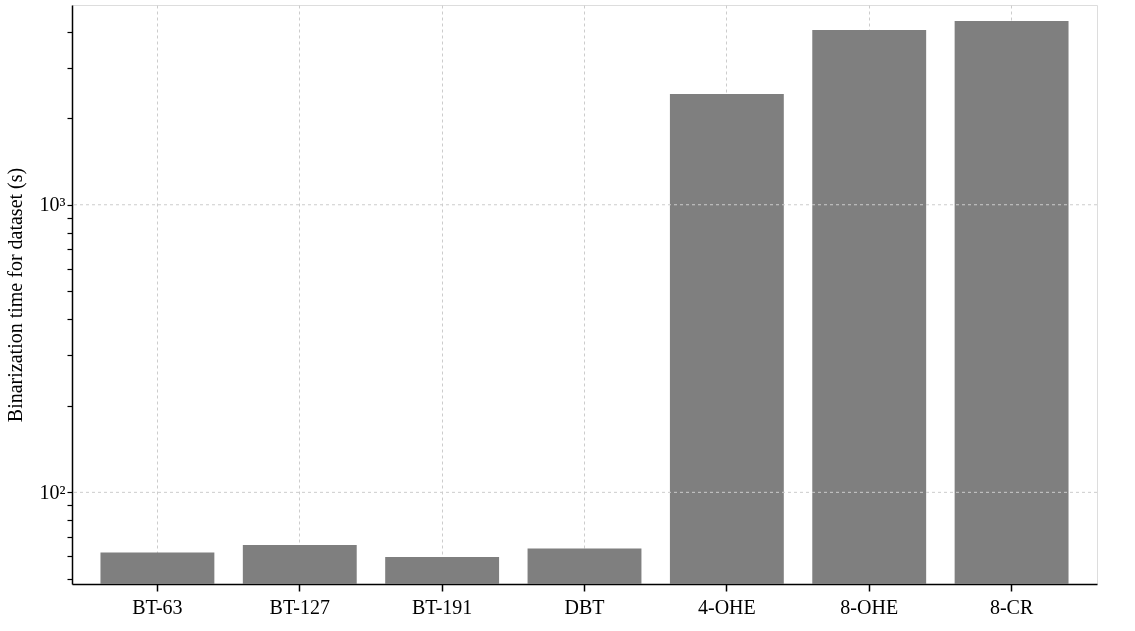 Image resolution: width=1135 pixels, height=631 pixels. I want to click on x-tick-label: BT-63, so click(157, 606).